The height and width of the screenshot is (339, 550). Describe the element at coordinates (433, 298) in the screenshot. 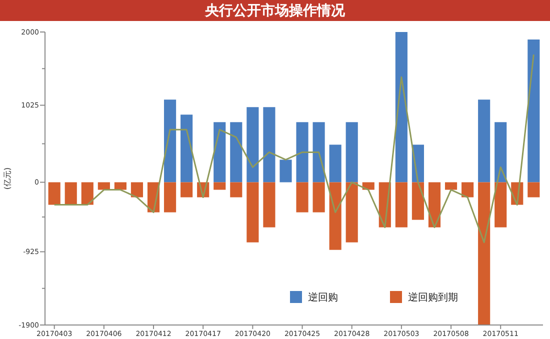

I see `legend-label: 逆回购到期` at that location.